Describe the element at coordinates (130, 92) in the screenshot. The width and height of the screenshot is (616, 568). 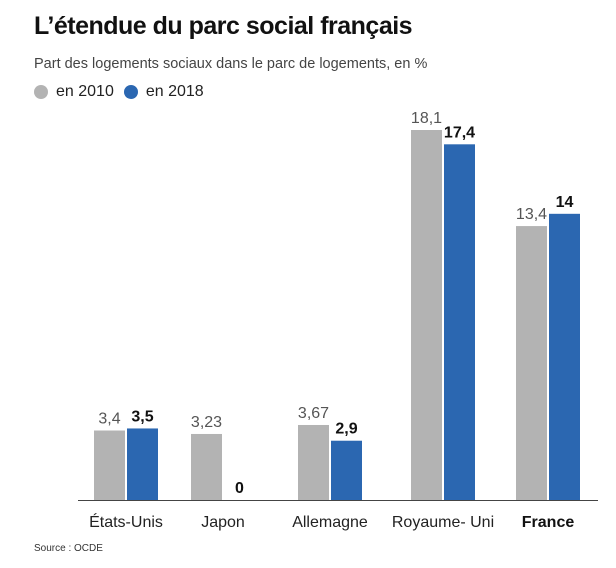
I see `legend-swatch-2018` at that location.